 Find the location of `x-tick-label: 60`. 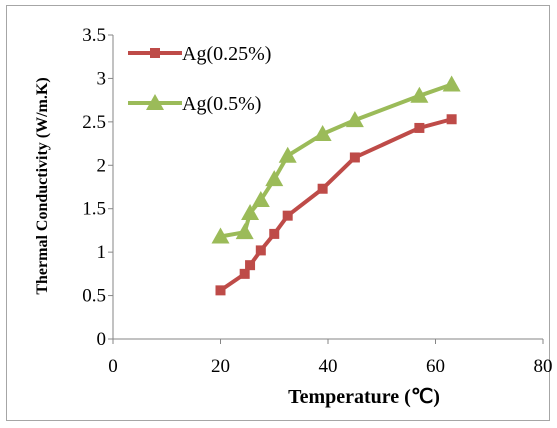

x-tick-label: 60 is located at coordinates (435, 366).